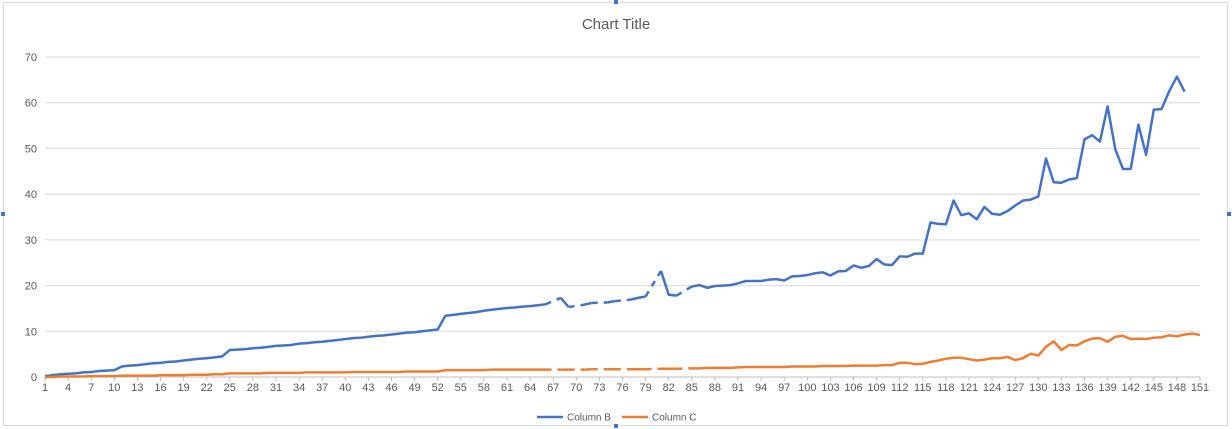  What do you see at coordinates (946, 388) in the screenshot?
I see `x-tick-label: 118` at bounding box center [946, 388].